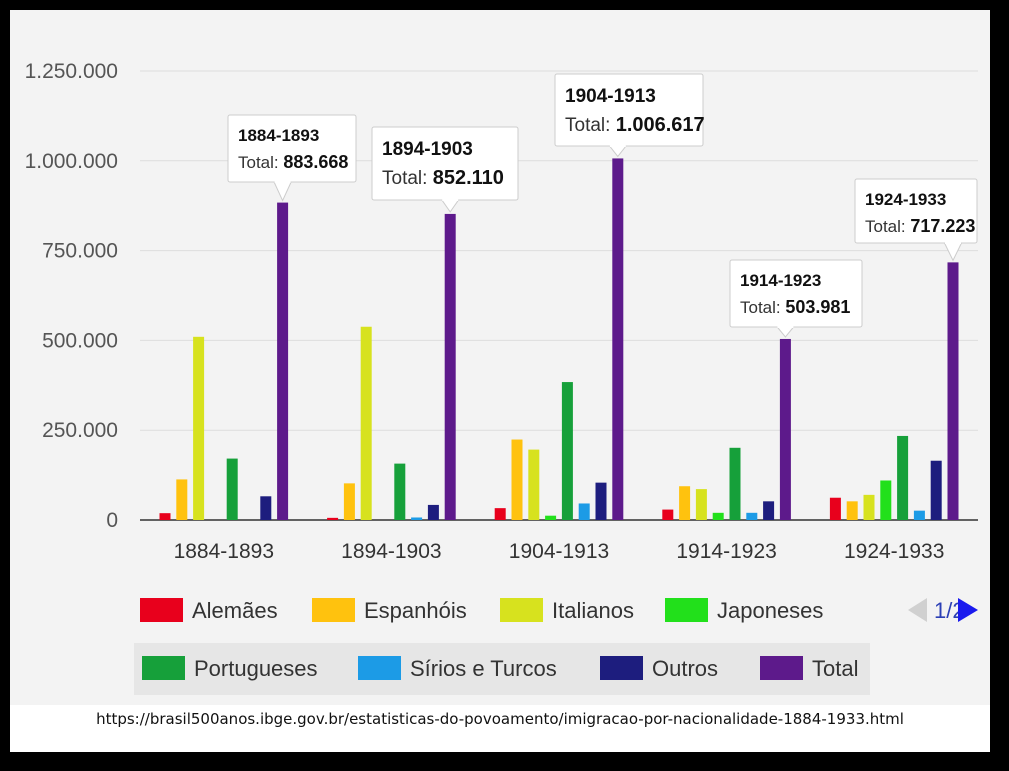  What do you see at coordinates (235, 610) in the screenshot?
I see `legend-label: Alemães` at bounding box center [235, 610].